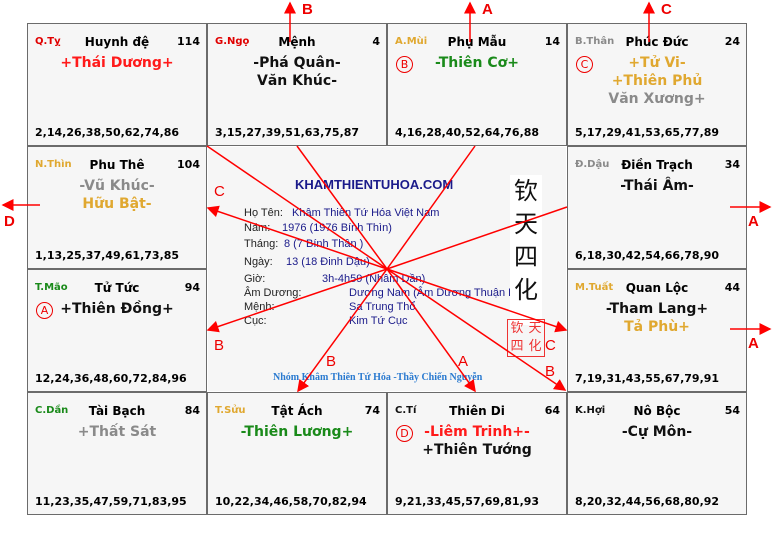  I want to click on palace-name: Quan Lộc, so click(657, 288).